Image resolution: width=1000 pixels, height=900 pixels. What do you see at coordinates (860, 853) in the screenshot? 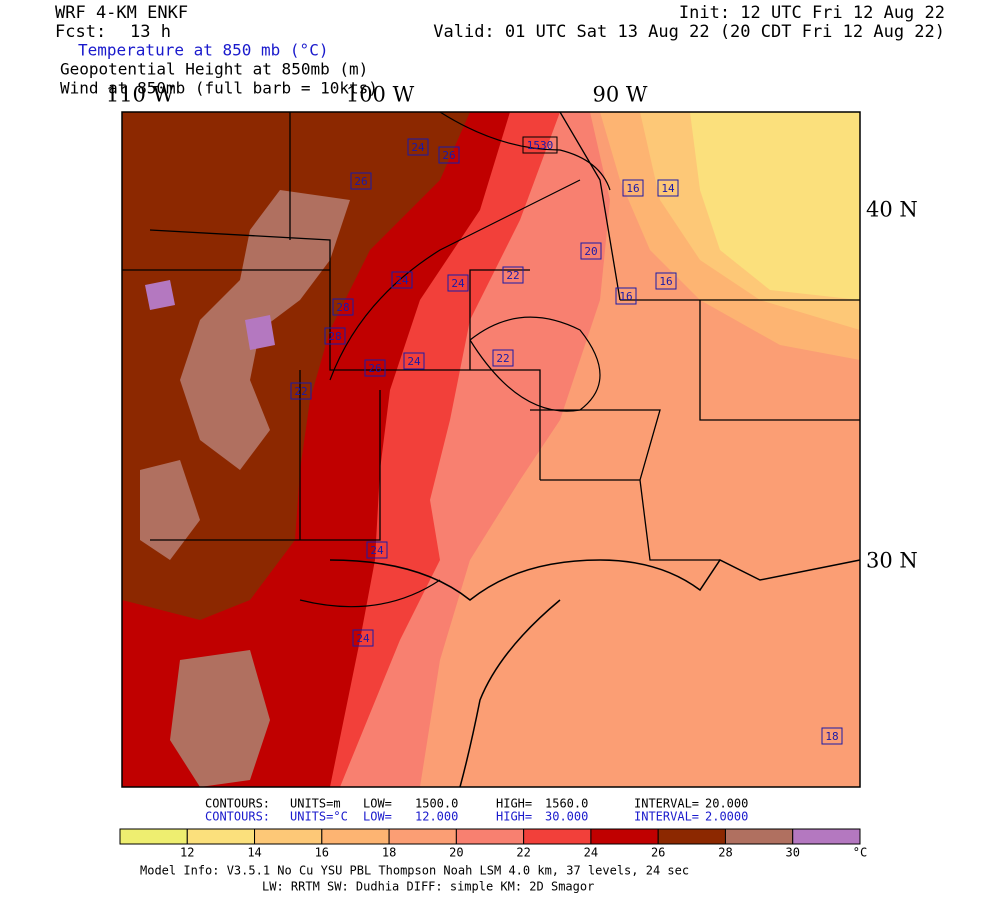
I see `colorbar-units: °C` at bounding box center [860, 853].